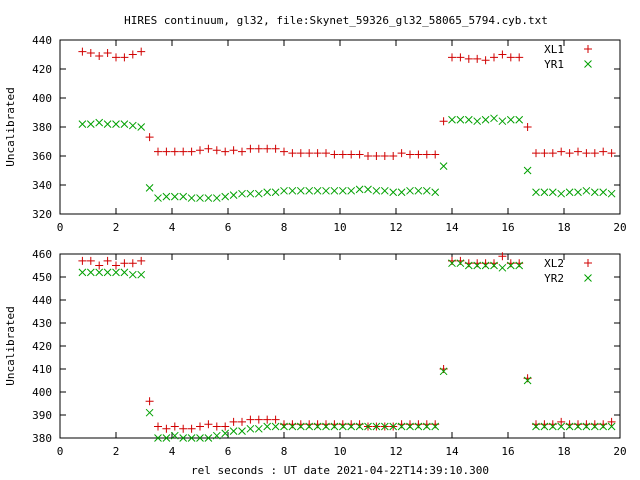 Image resolution: width=640 pixels, height=480 pixels. What do you see at coordinates (42, 369) in the screenshot?
I see `y-tick-label: 410` at bounding box center [42, 369].